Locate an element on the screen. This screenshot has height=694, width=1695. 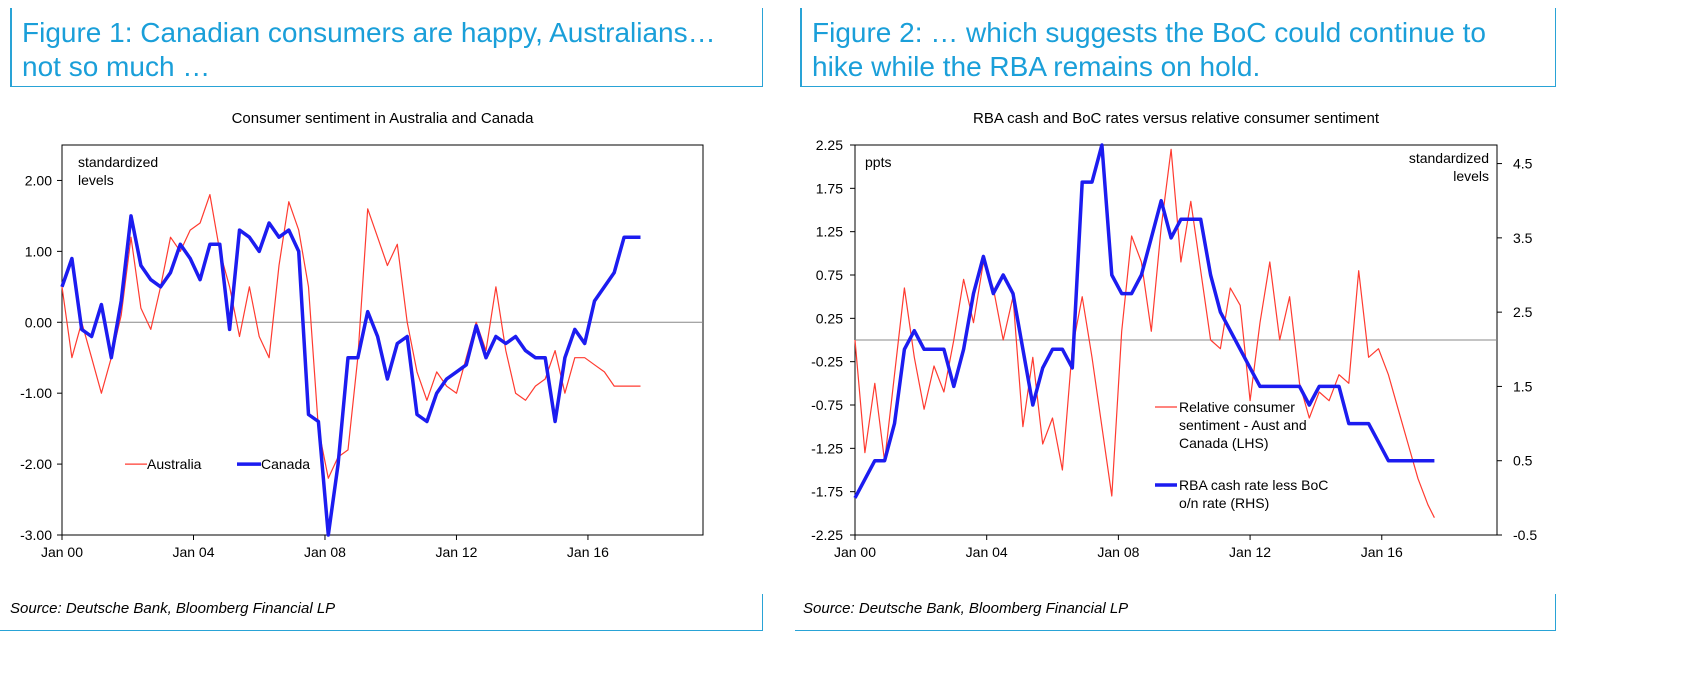
chart-2-y-left-tick-label: 0.25 is located at coordinates (829, 318).